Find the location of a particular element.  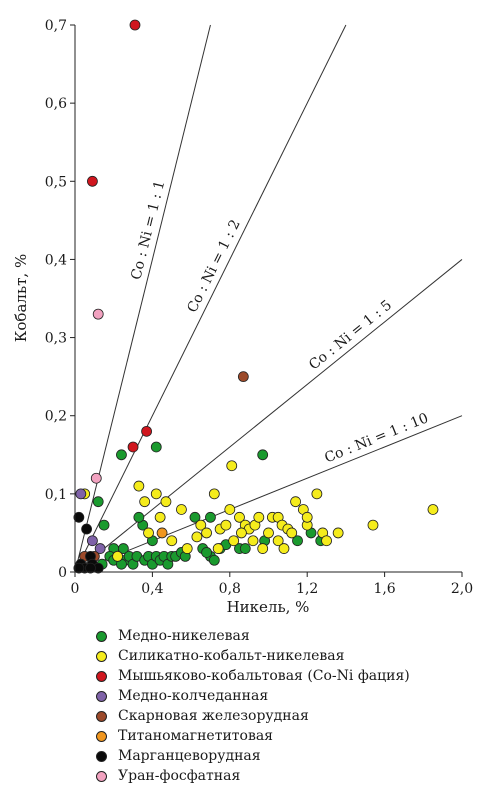

y-axis-label: Кобальт, % is located at coordinates (21, 298).